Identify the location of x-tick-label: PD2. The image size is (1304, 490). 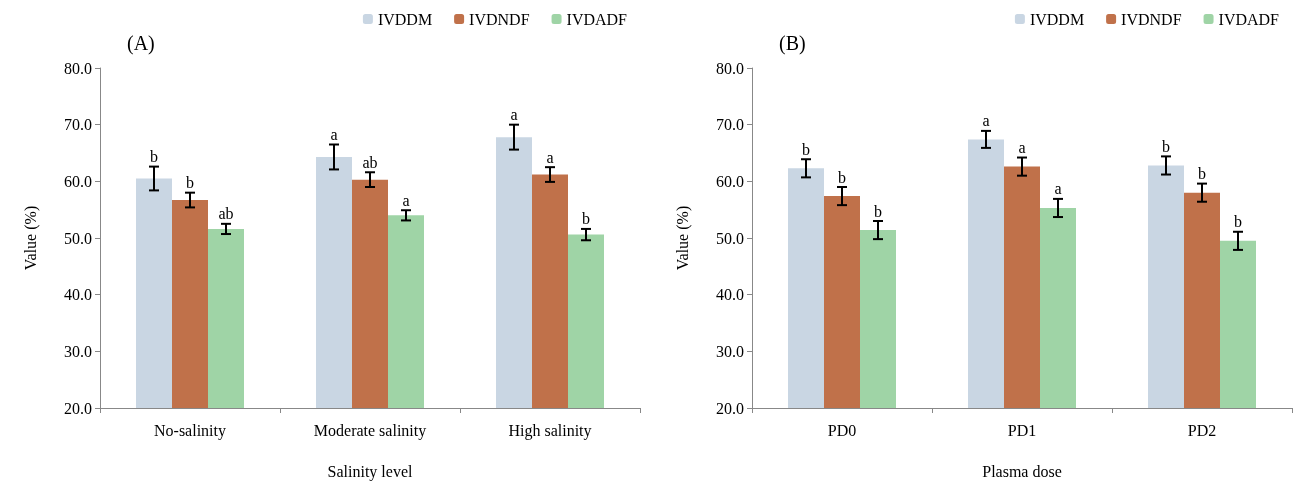
(1202, 430).